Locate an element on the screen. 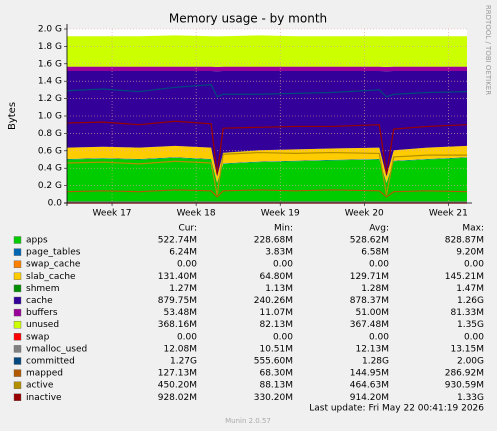  legend-cur: 12.08M is located at coordinates (180, 349).